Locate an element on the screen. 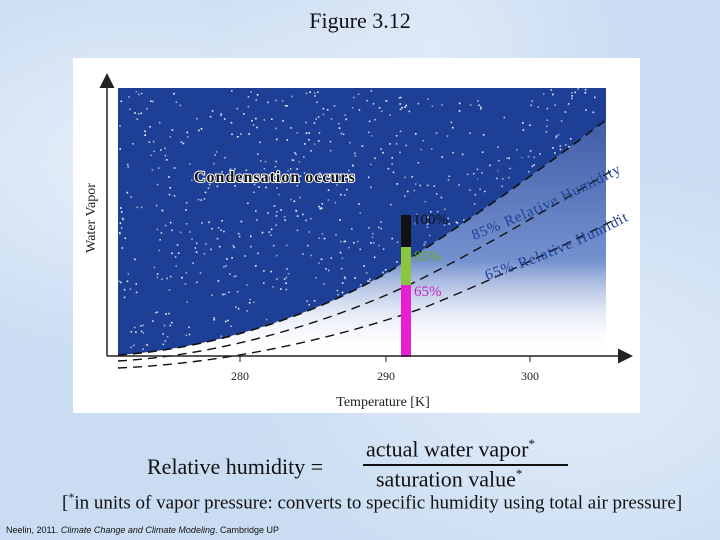  x-axis-label: Temperature [K] is located at coordinates (382, 402).